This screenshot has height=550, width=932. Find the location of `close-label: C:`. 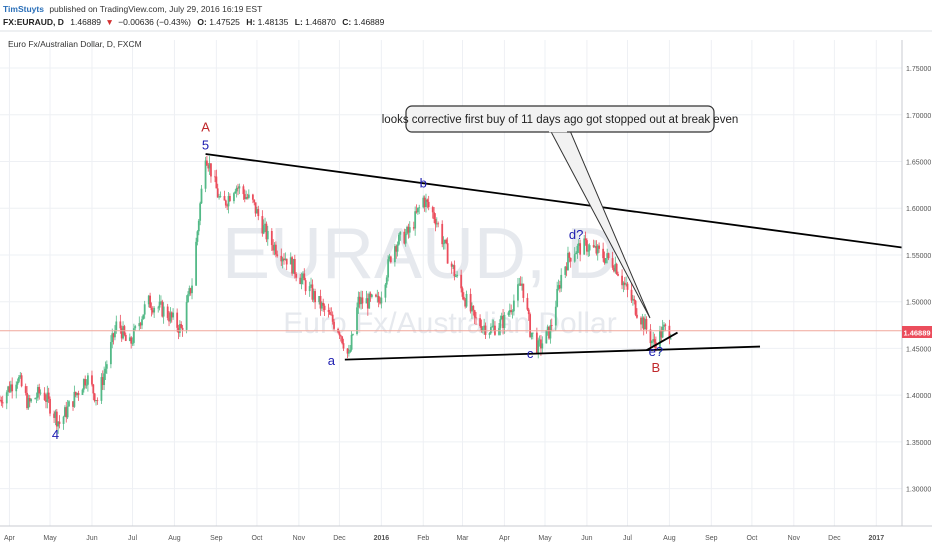

close-label: C: is located at coordinates (346, 22).